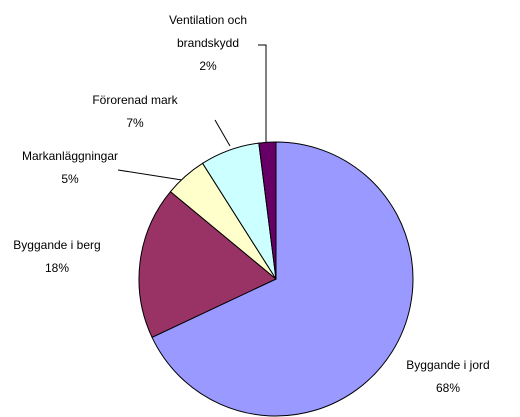  What do you see at coordinates (135, 112) in the screenshot?
I see `slice-label: Förorenad mark 7%` at bounding box center [135, 112].